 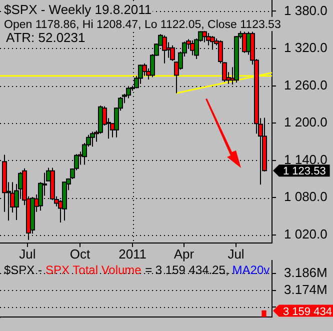 What do you see at coordinates (80, 254) in the screenshot?
I see `x-tick-label: Oct` at bounding box center [80, 254].